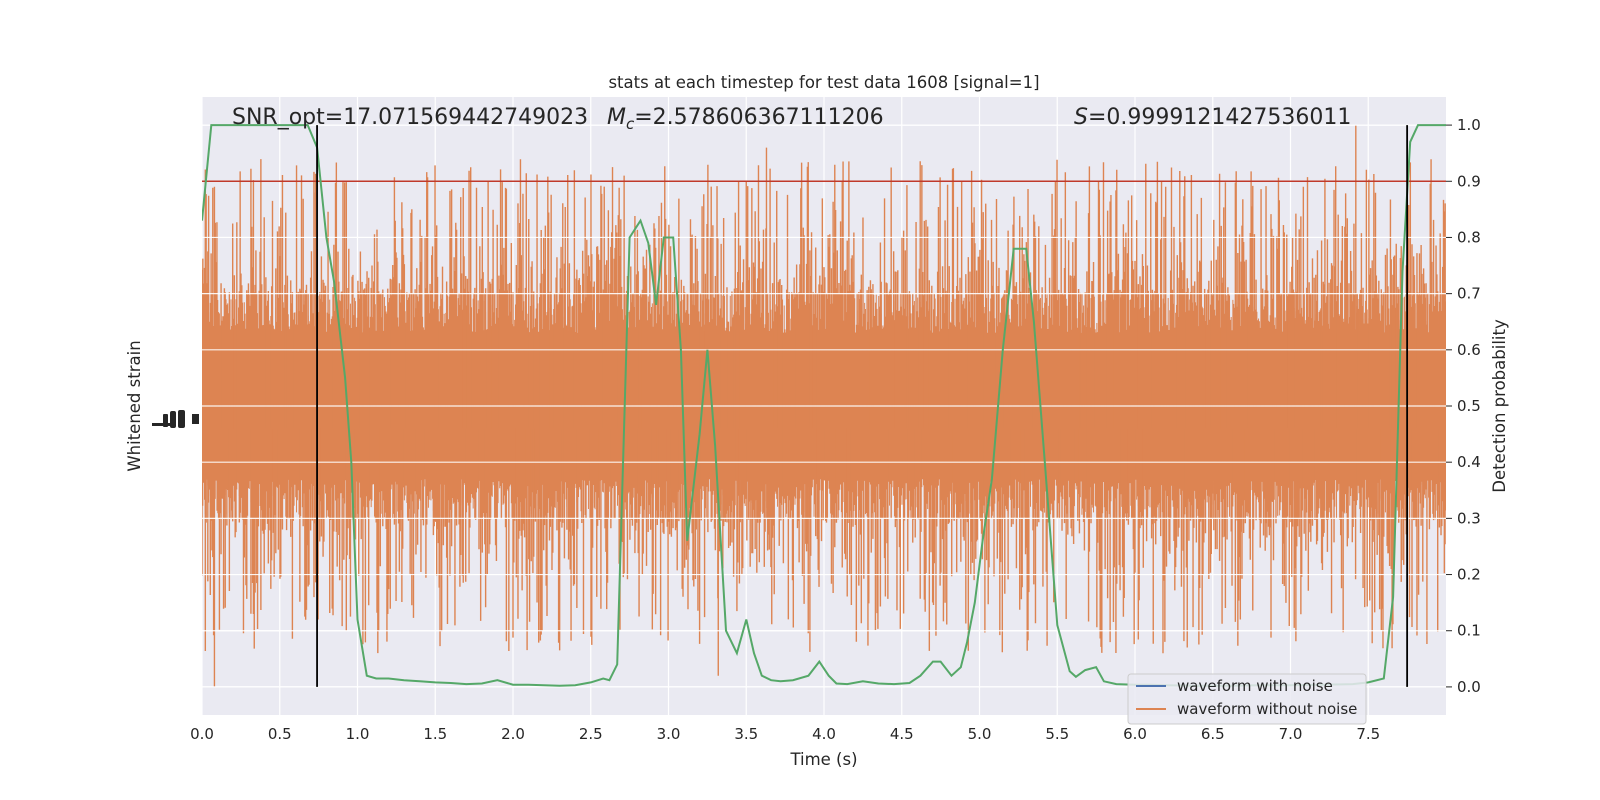  Describe the element at coordinates (980, 734) in the screenshot. I see `x-tick-label: 5.0` at that location.